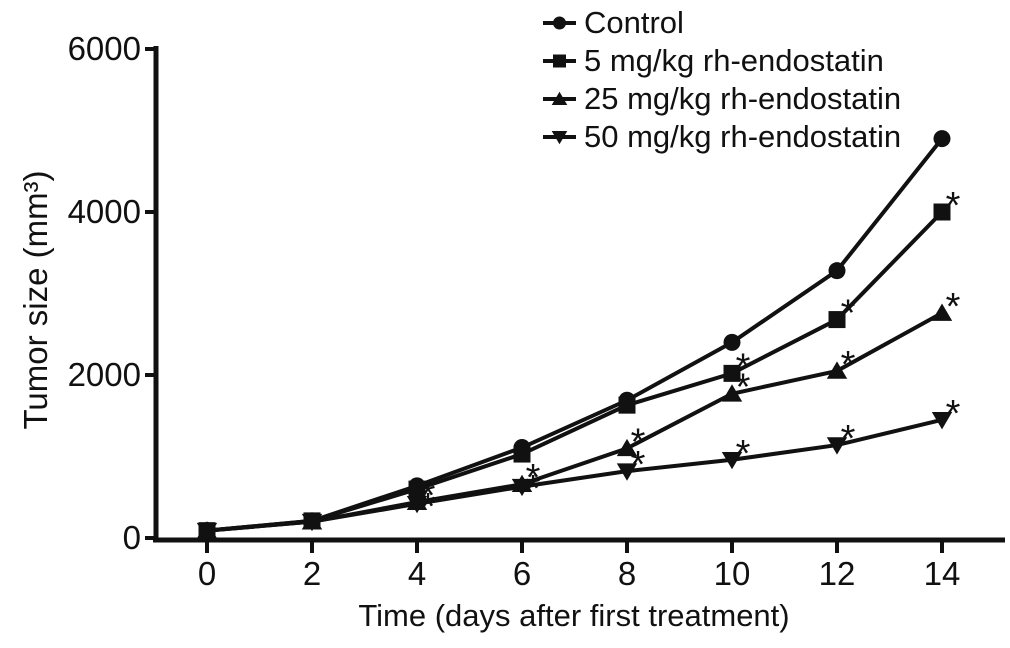  What do you see at coordinates (417, 573) in the screenshot?
I see `x-tick-label: 4` at bounding box center [417, 573].